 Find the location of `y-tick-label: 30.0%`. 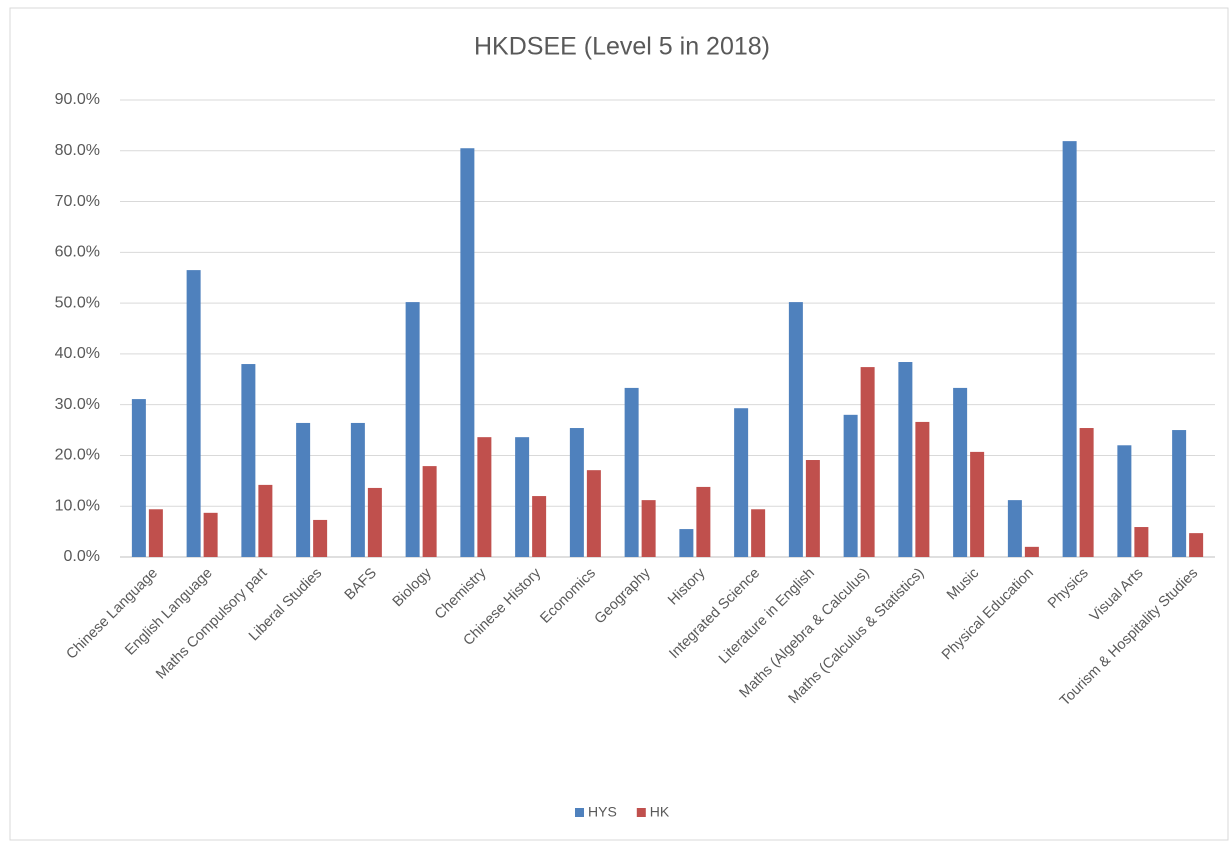

y-tick-label: 30.0% is located at coordinates (77, 404).